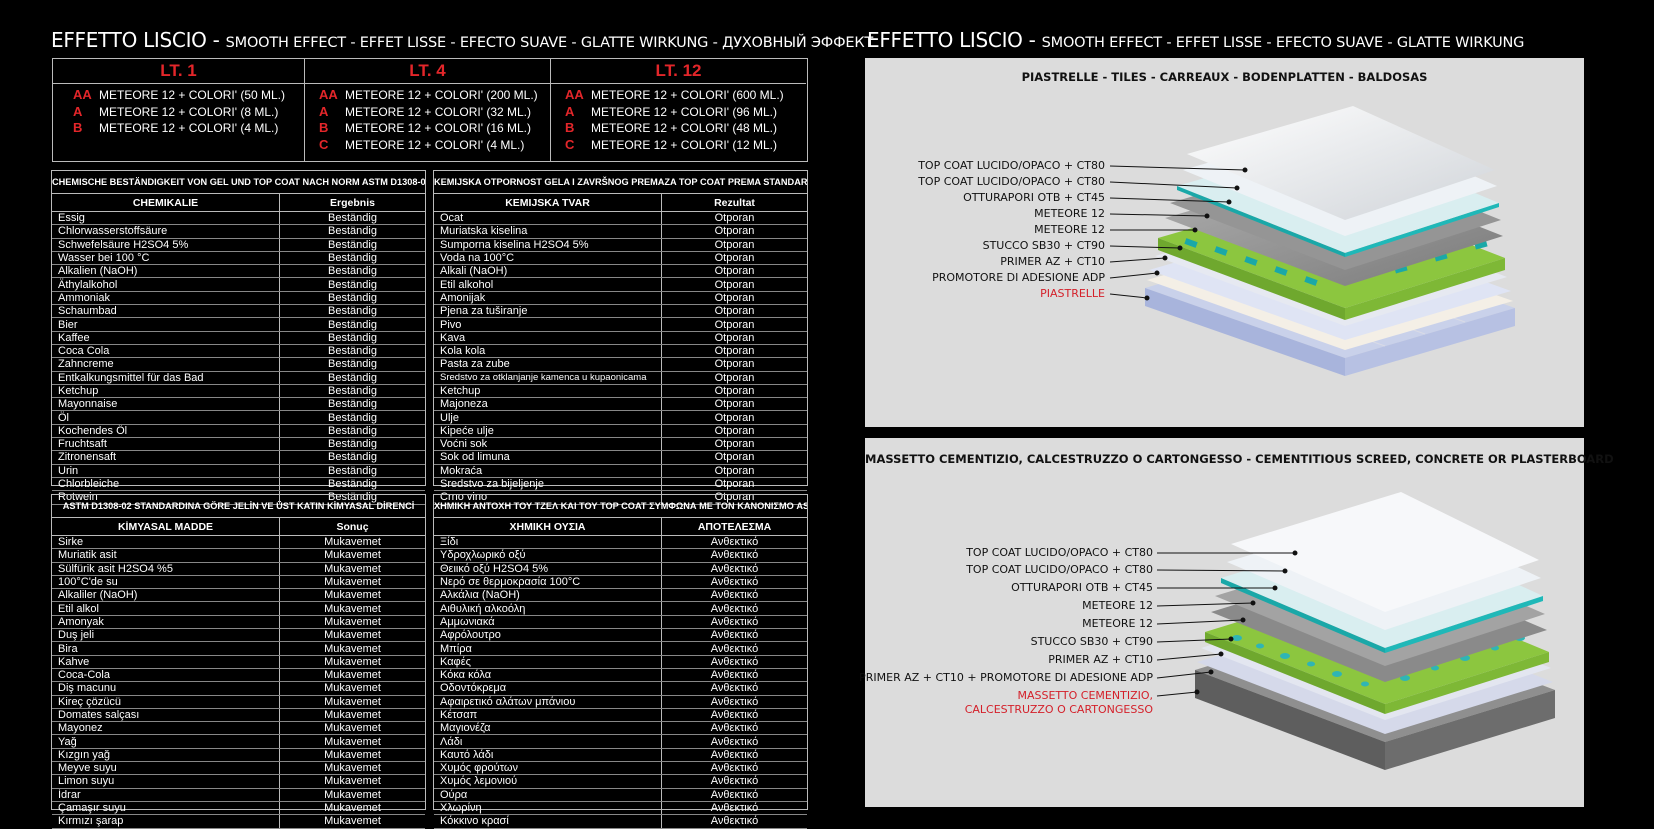 The height and width of the screenshot is (829, 1654). Describe the element at coordinates (166, 284) in the screenshot. I see `substance-cell: Äthylalkohol` at that location.